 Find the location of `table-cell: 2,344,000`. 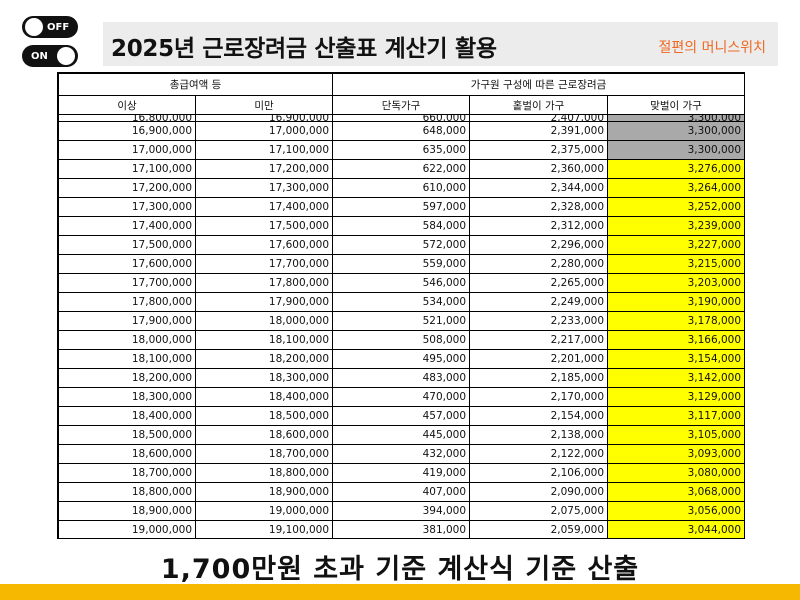

table-cell: 2,344,000 is located at coordinates (539, 188).